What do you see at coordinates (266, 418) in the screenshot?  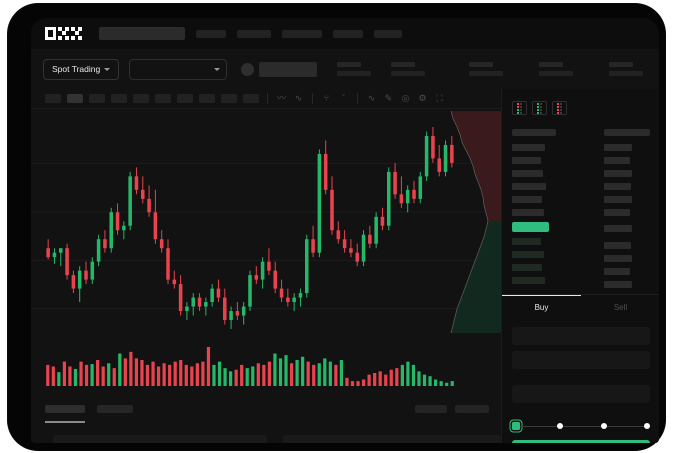 I see `orders-panel` at bounding box center [266, 418].